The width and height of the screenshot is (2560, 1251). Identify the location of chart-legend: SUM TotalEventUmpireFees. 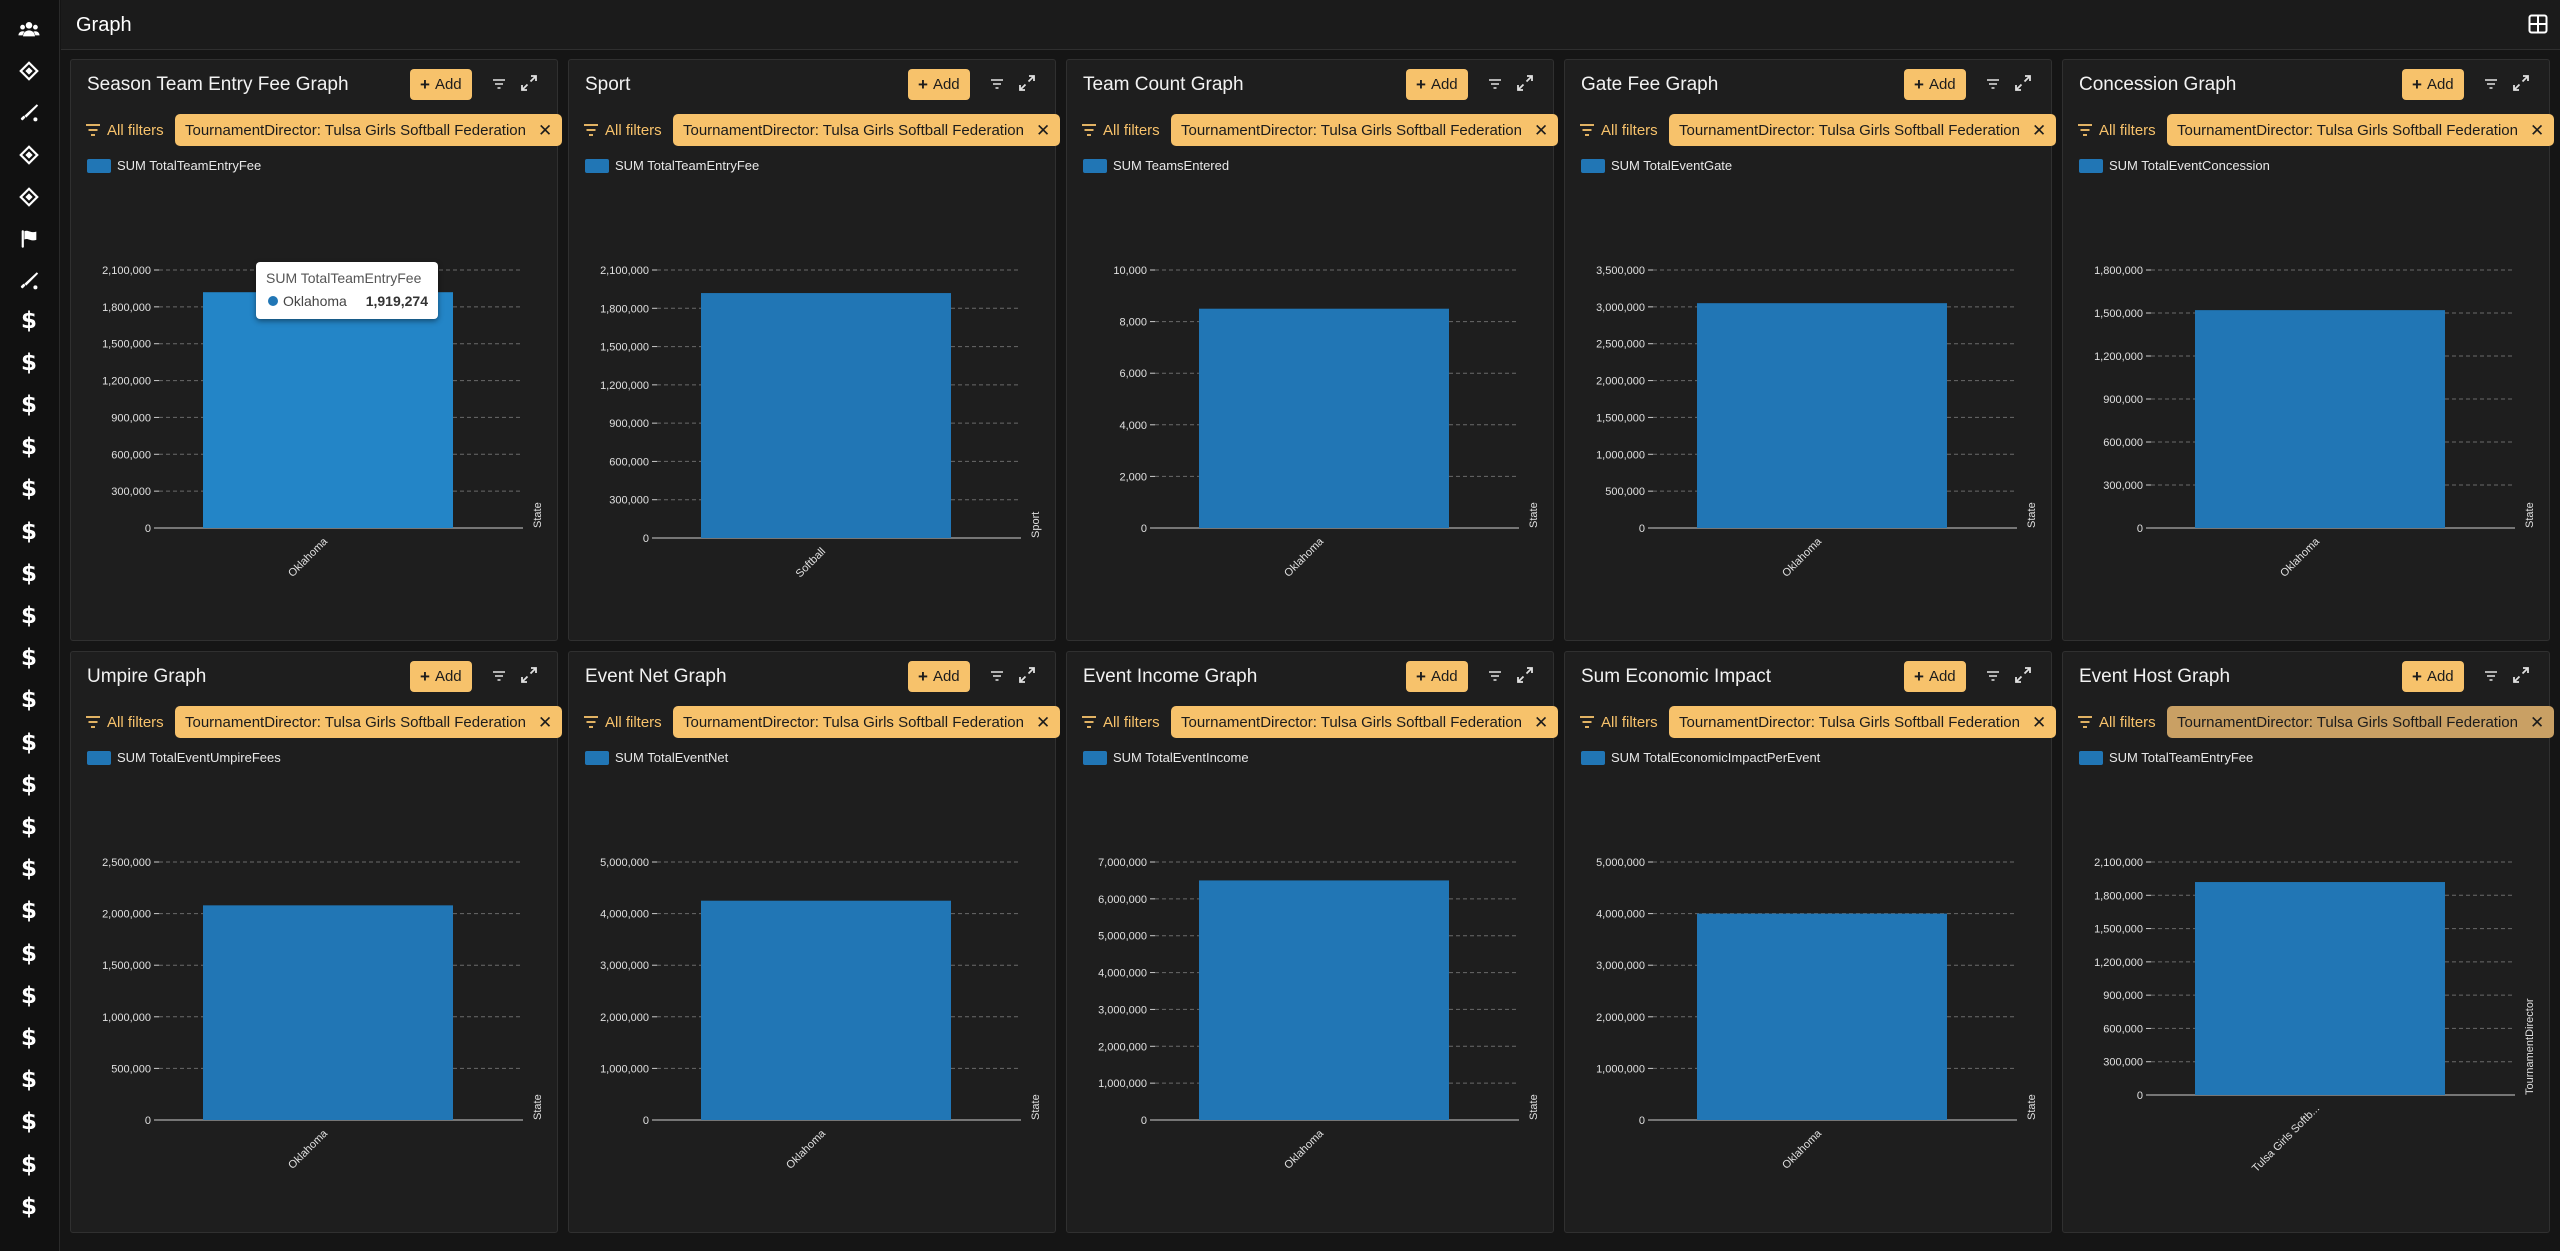
(184, 757).